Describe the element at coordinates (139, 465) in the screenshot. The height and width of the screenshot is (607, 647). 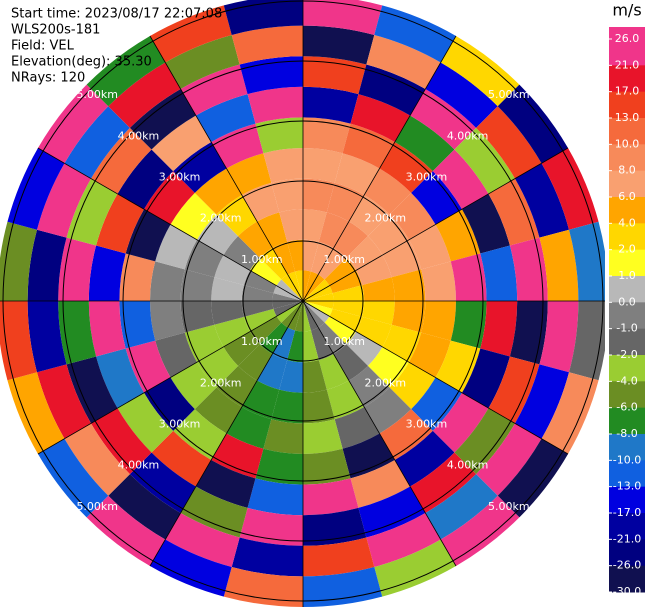
I see `ring-label: 4.00km` at that location.